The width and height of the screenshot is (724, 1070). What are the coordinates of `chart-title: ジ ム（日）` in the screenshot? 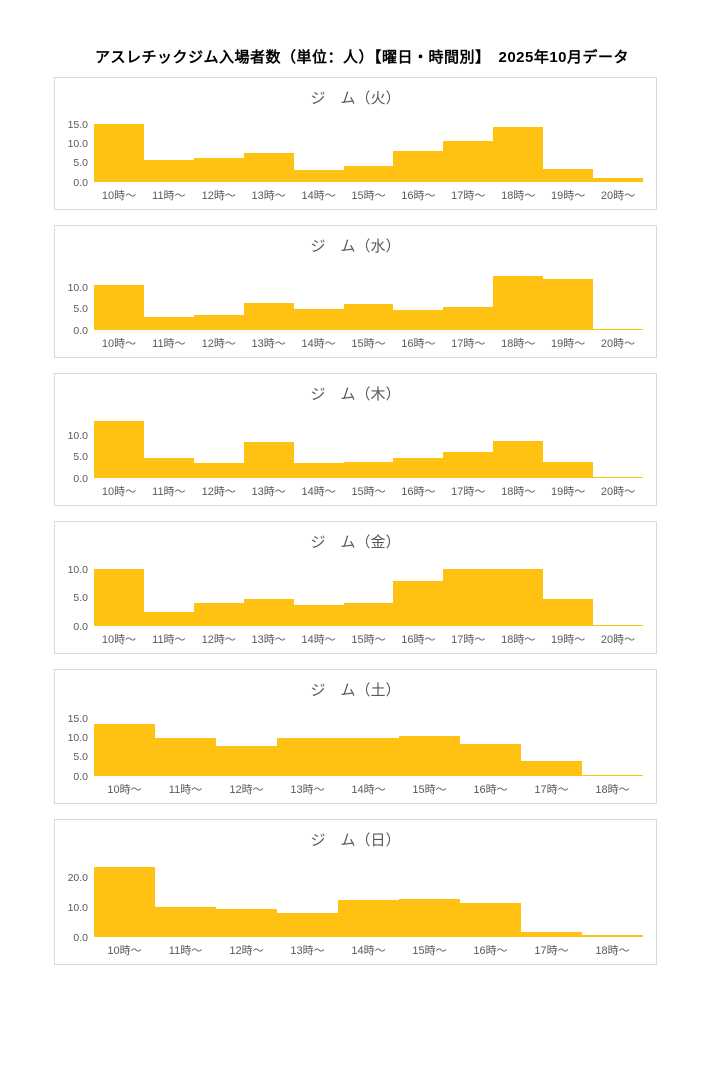 It's located at (355, 840).